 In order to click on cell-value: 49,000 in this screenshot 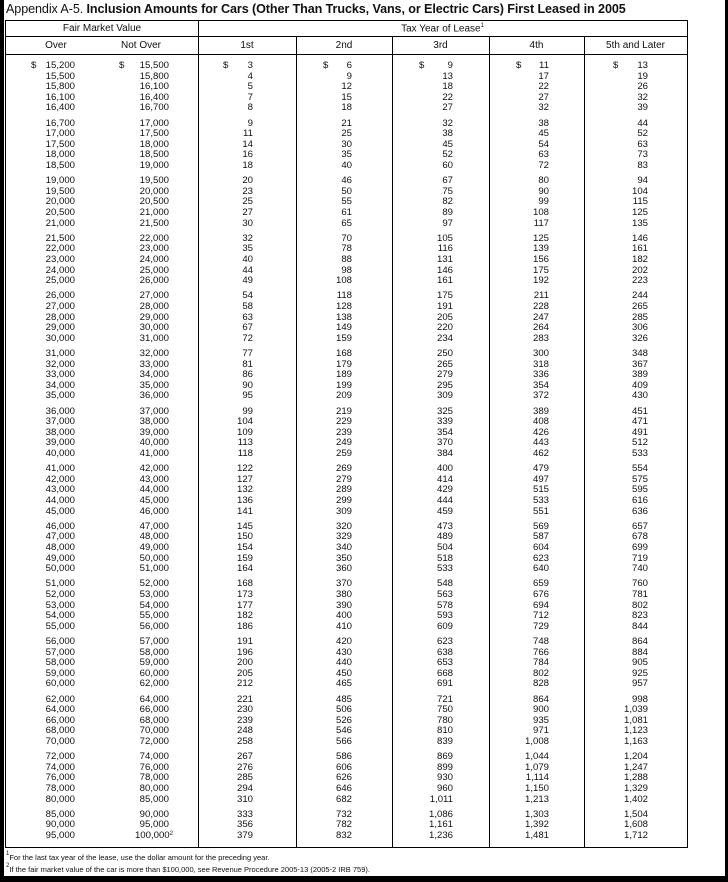, I will do `click(154, 547)`.